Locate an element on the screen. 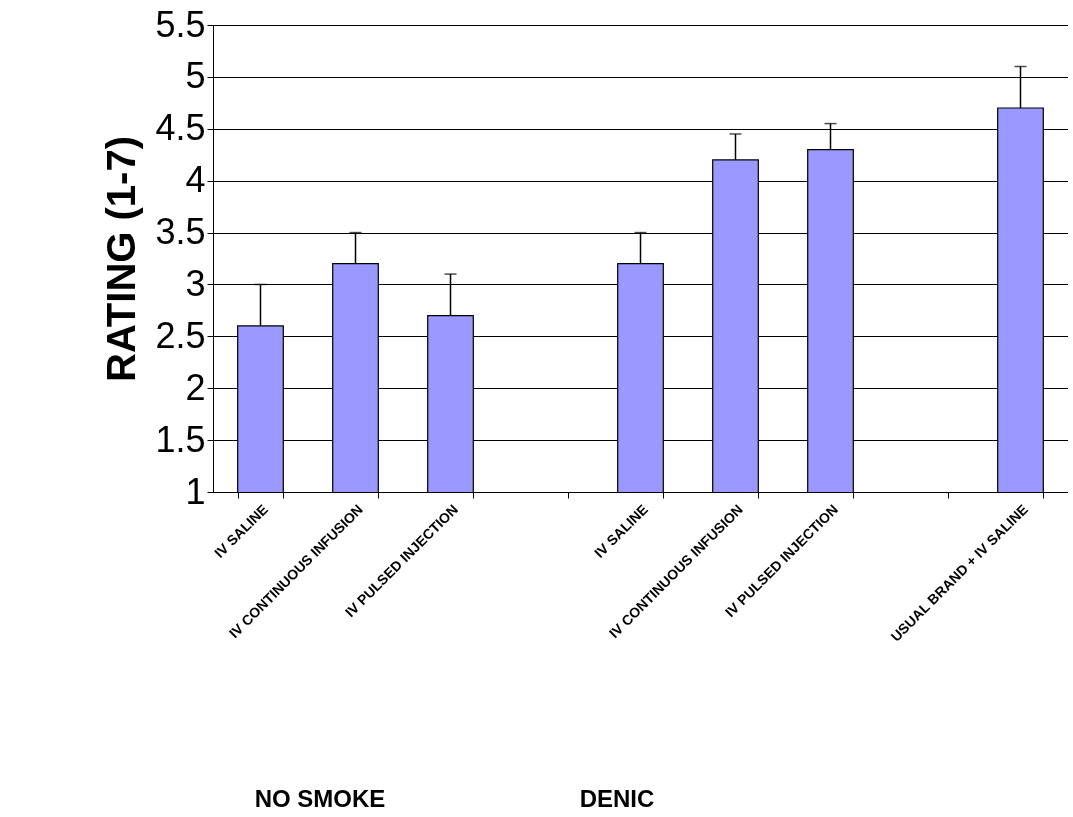  y-tick-label: 5.5 is located at coordinates (180, 24).